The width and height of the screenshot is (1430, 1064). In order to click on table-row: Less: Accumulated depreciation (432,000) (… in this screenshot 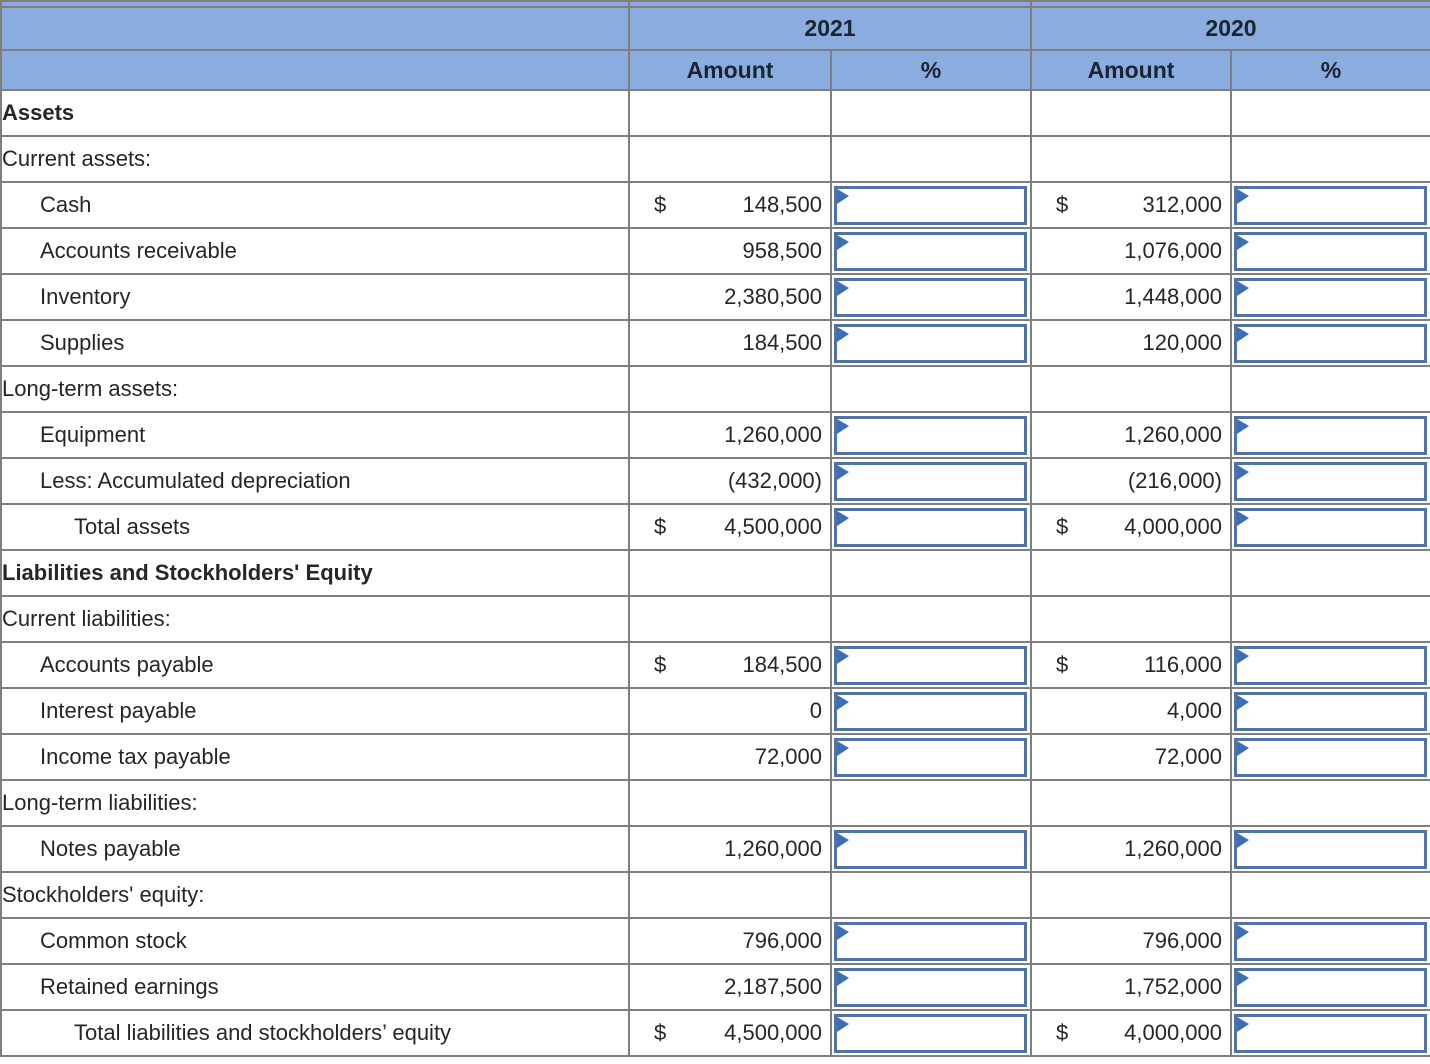, I will do `click(715, 481)`.